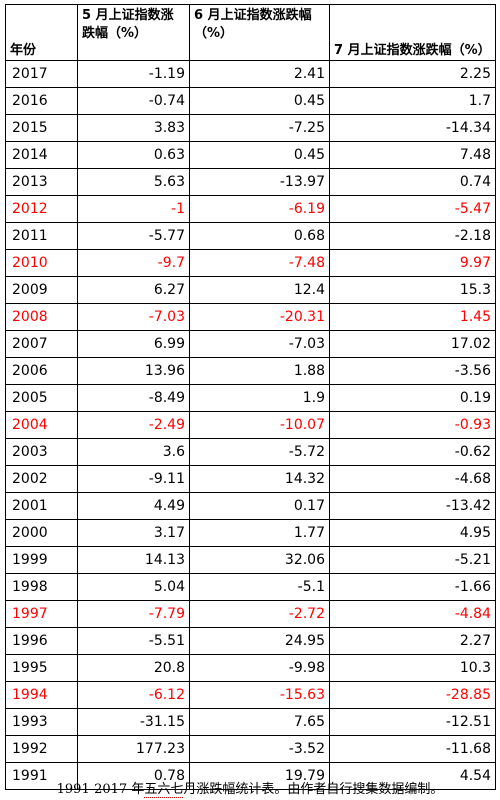 The width and height of the screenshot is (500, 800). What do you see at coordinates (259, 587) in the screenshot?
I see `june-cell: -5.1` at bounding box center [259, 587].